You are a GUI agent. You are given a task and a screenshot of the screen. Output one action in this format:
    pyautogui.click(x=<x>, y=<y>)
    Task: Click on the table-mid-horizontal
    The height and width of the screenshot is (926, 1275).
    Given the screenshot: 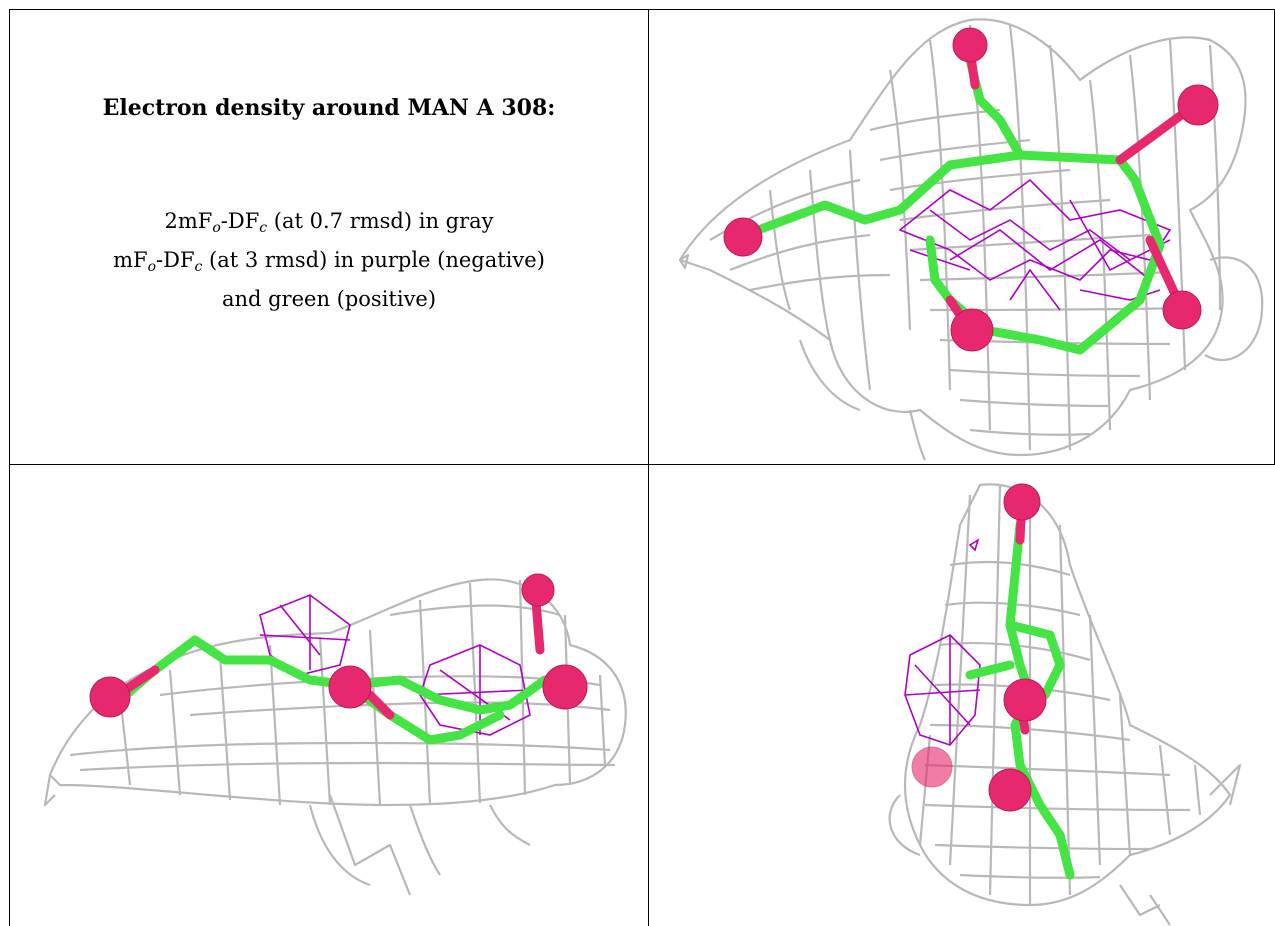 What is the action you would take?
    pyautogui.click(x=642, y=464)
    